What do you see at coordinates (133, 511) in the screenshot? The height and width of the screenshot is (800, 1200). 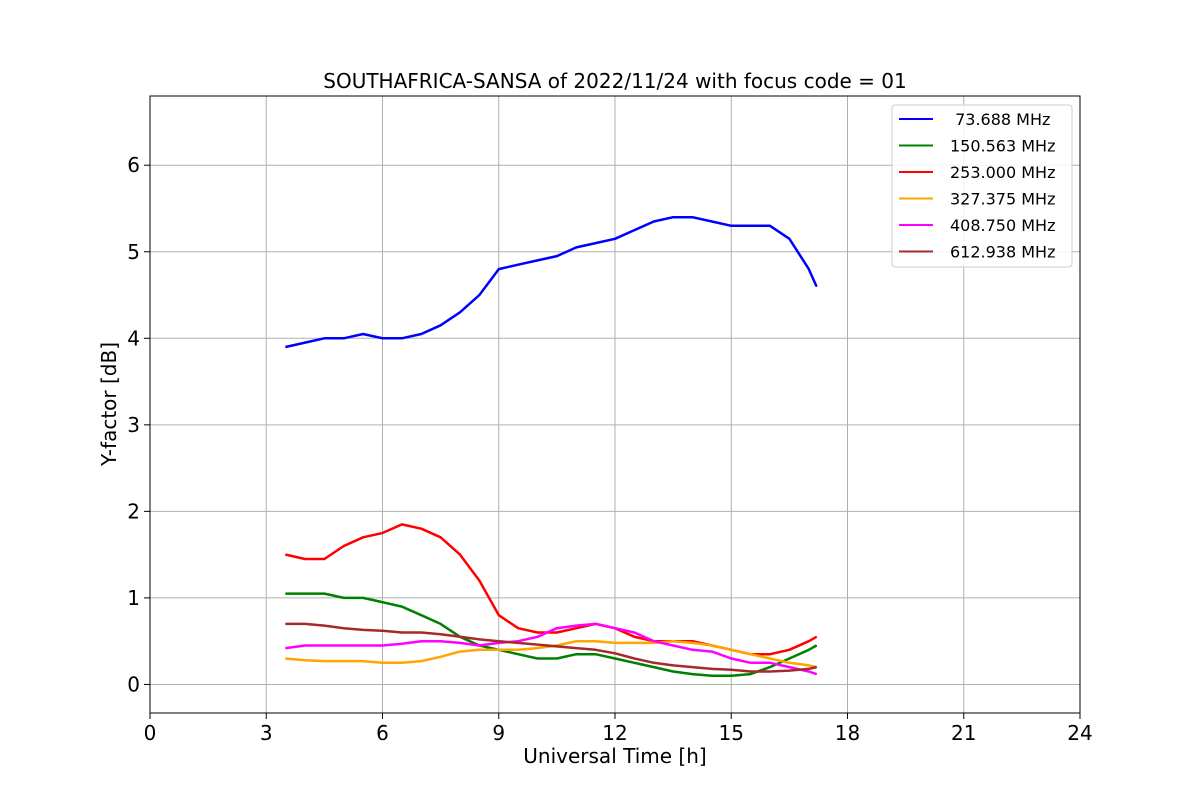 I see `y-tick-label: 2` at bounding box center [133, 511].